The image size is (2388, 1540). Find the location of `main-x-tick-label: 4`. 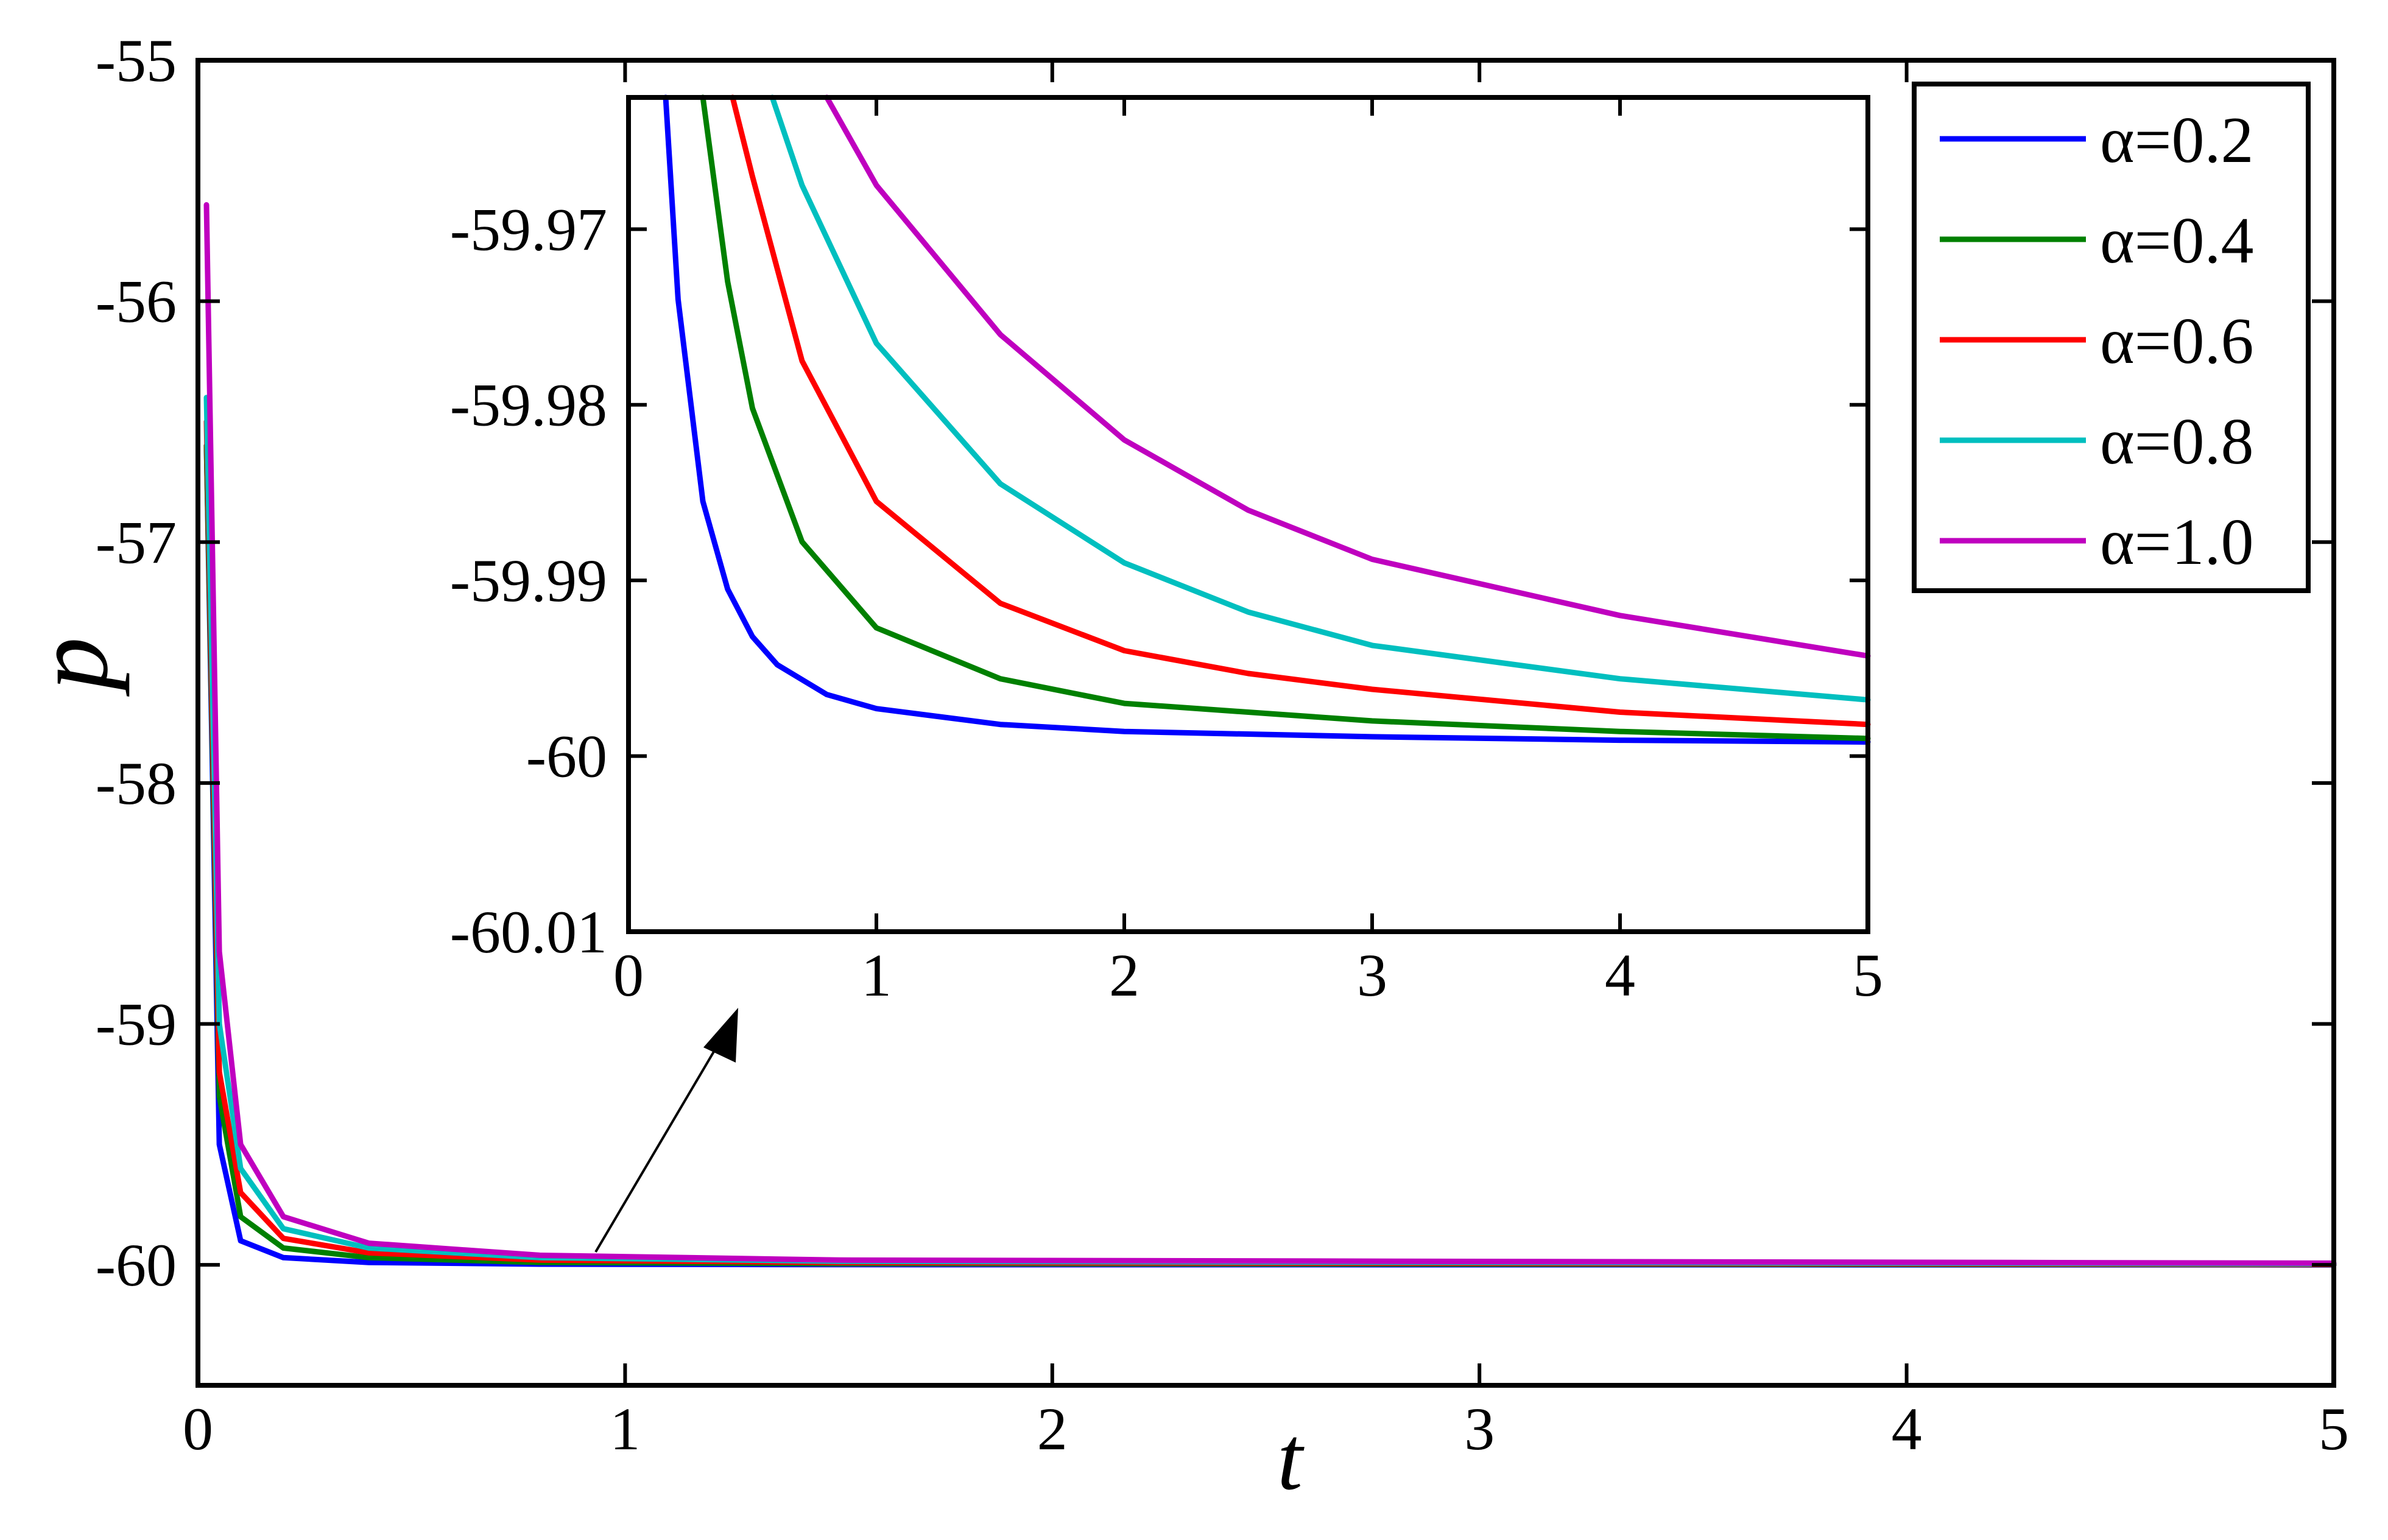

main-x-tick-label: 4 is located at coordinates (1907, 1429).